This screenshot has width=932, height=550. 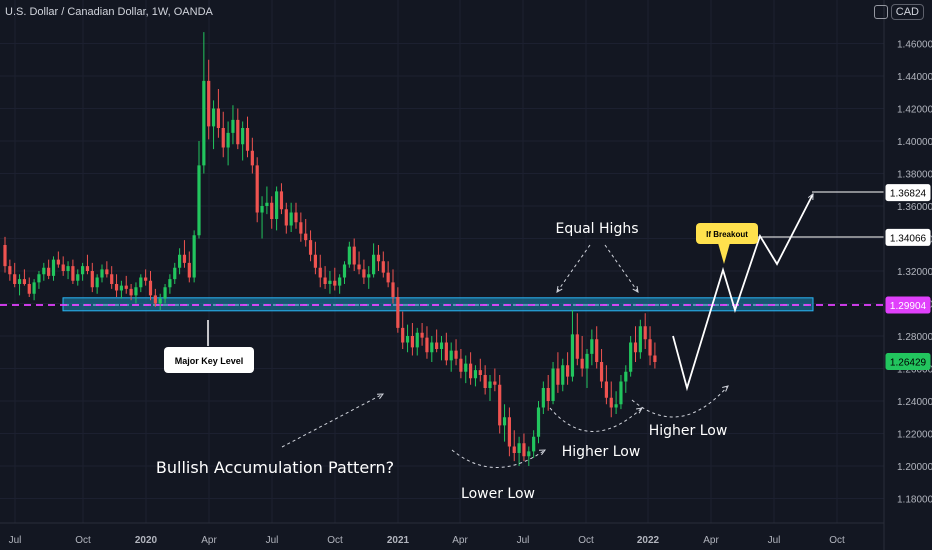 I want to click on price-label-box, so click(x=908, y=193).